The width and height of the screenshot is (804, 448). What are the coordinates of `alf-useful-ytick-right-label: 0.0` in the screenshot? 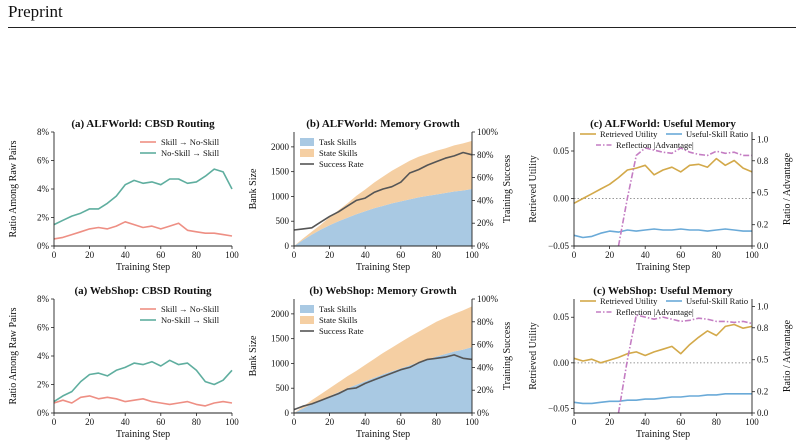 It's located at (763, 246).